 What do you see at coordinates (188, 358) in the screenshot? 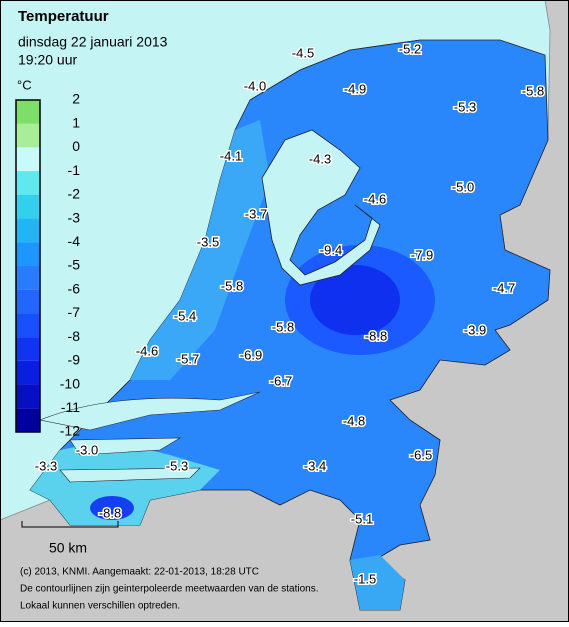
I see `station-value: -5.7` at bounding box center [188, 358].